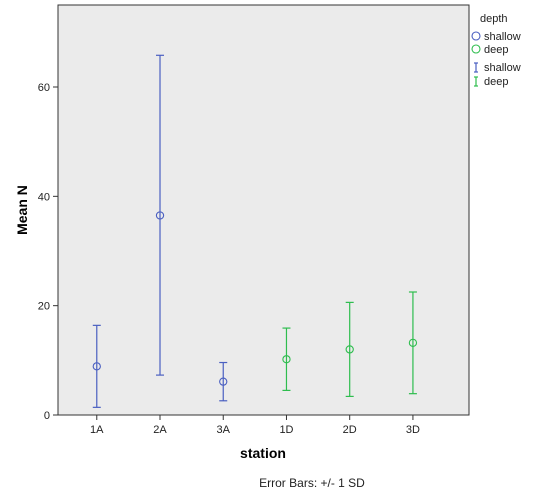 The image size is (541, 501). What do you see at coordinates (44, 307) in the screenshot?
I see `y-tick-label: 20` at bounding box center [44, 307].